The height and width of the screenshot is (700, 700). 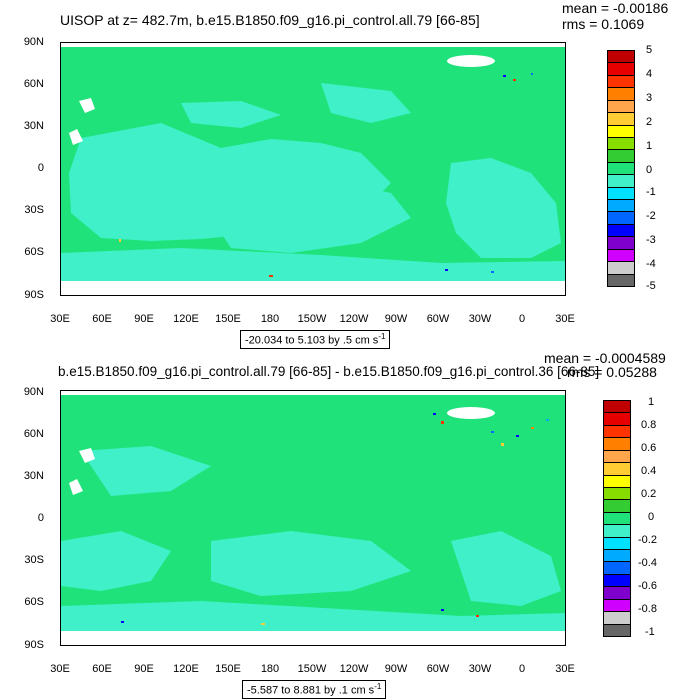 What do you see at coordinates (647, 563) in the screenshot?
I see `colorbar-label: -0.4` at bounding box center [647, 563].